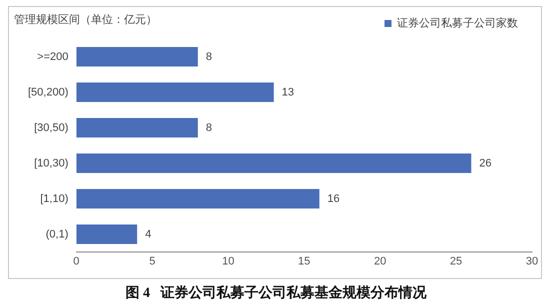 This screenshot has height=308, width=550. What do you see at coordinates (532, 262) in the screenshot?
I see `x-tick-label: 30` at bounding box center [532, 262].